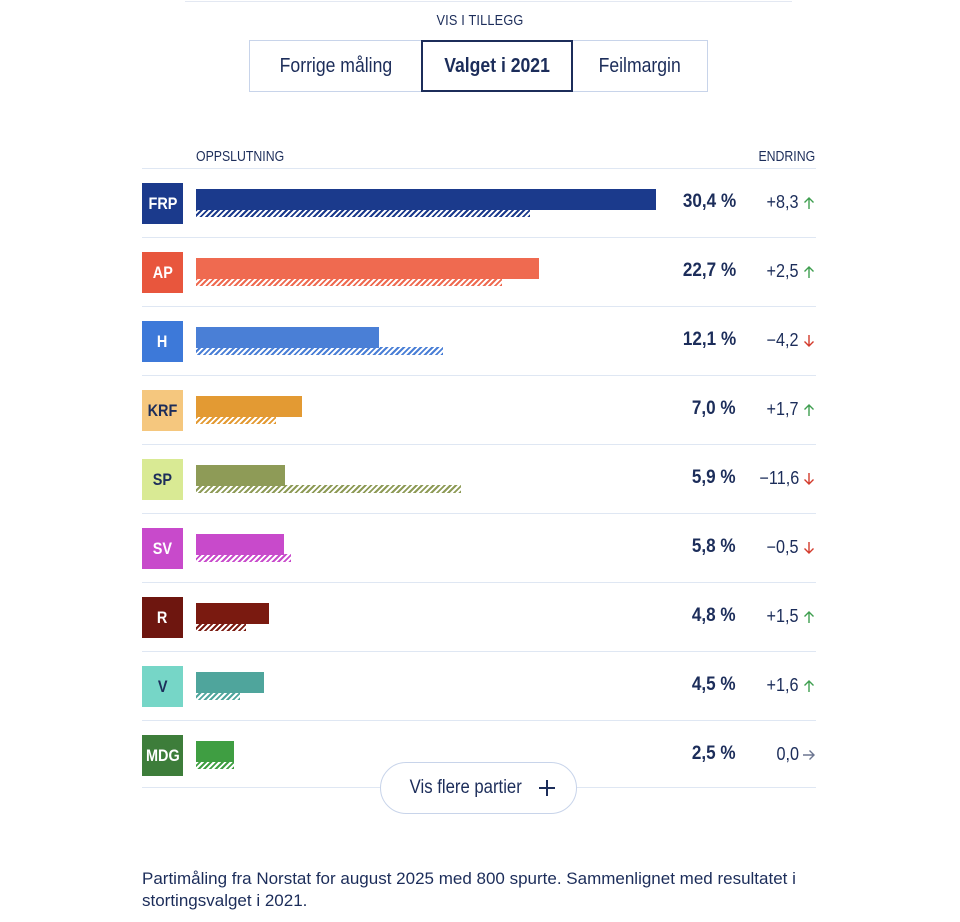 The height and width of the screenshot is (922, 960). I want to click on change-value-label: +2,5, so click(783, 271).